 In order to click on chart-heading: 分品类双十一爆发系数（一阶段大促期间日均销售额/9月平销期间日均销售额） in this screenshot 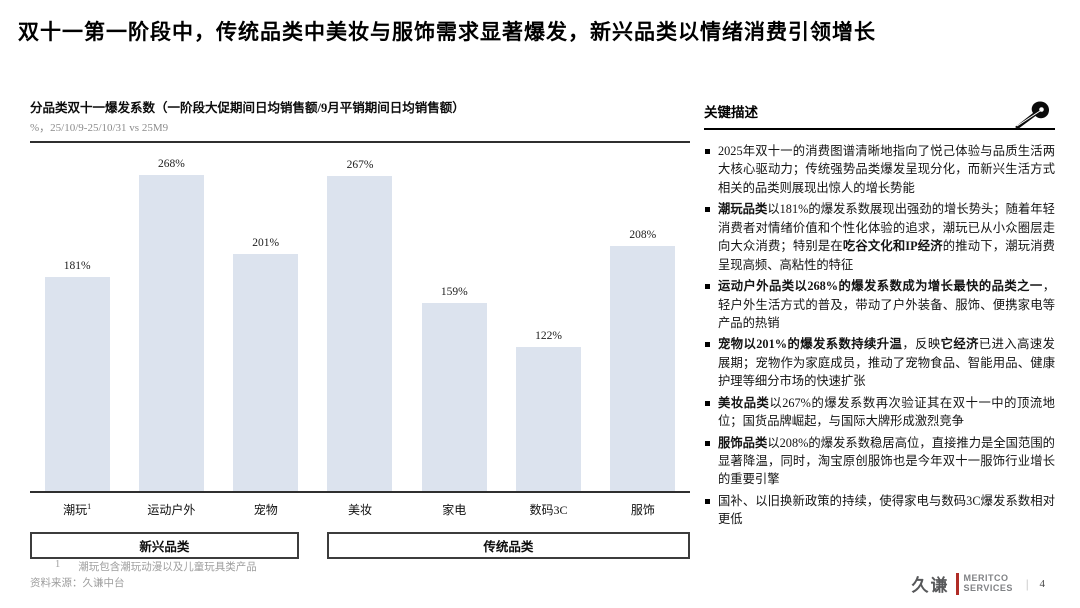, I will do `click(247, 108)`.